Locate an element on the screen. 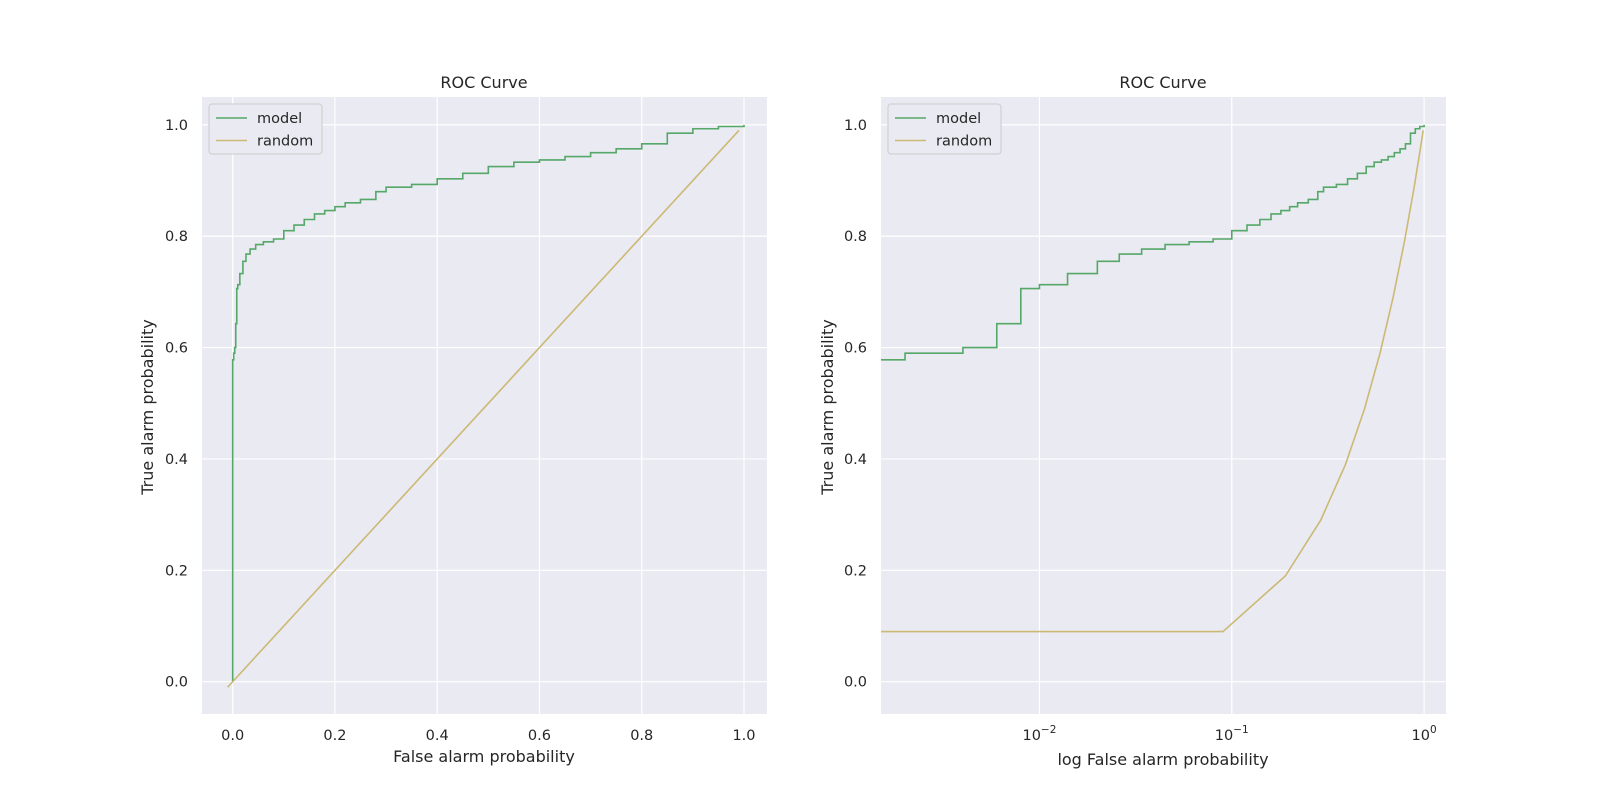  right-y-tick-label: 0.2 is located at coordinates (855, 571).